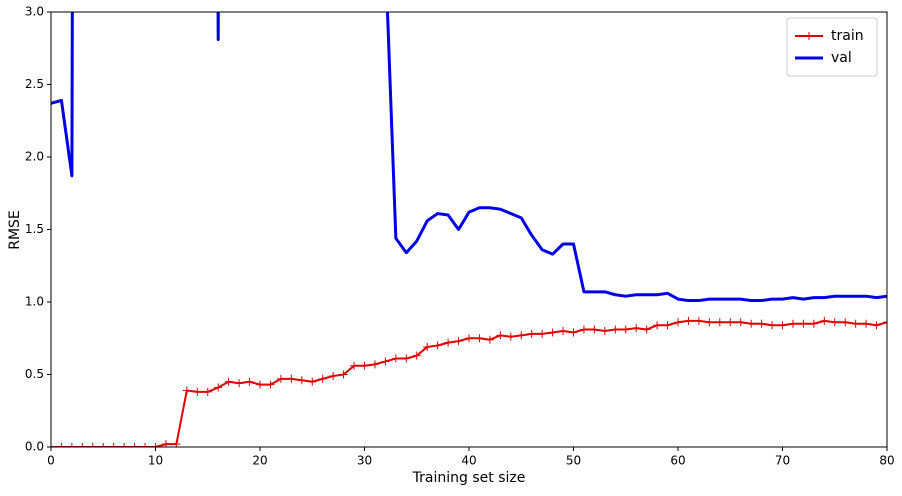 The image size is (902, 496). What do you see at coordinates (886, 461) in the screenshot?
I see `x-tick-label: 80` at bounding box center [886, 461].